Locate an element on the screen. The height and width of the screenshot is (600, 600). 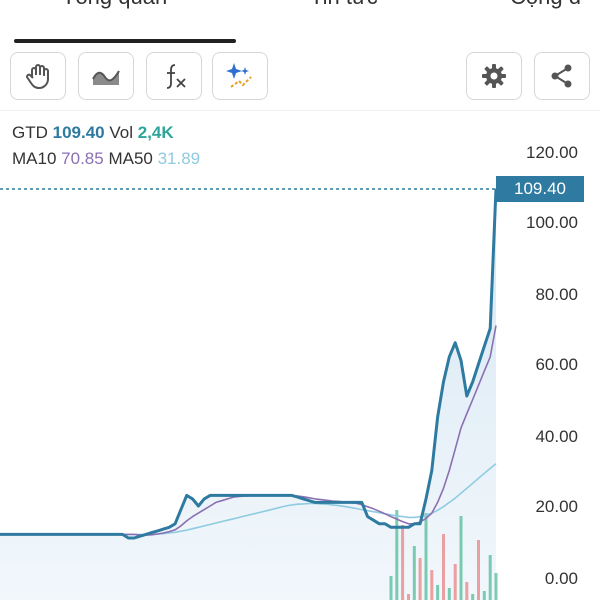
settings-button is located at coordinates (494, 76).